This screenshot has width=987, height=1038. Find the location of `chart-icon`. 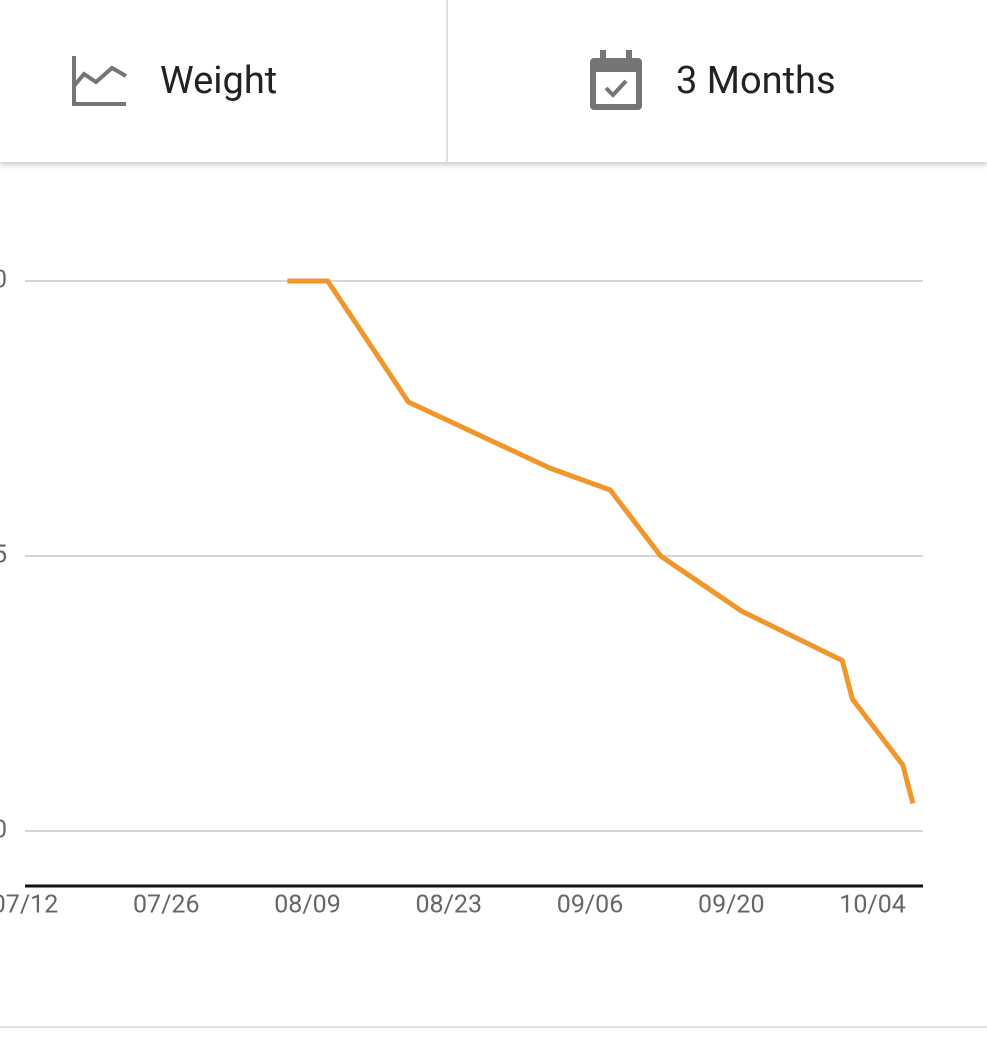

chart-icon is located at coordinates (99, 81).